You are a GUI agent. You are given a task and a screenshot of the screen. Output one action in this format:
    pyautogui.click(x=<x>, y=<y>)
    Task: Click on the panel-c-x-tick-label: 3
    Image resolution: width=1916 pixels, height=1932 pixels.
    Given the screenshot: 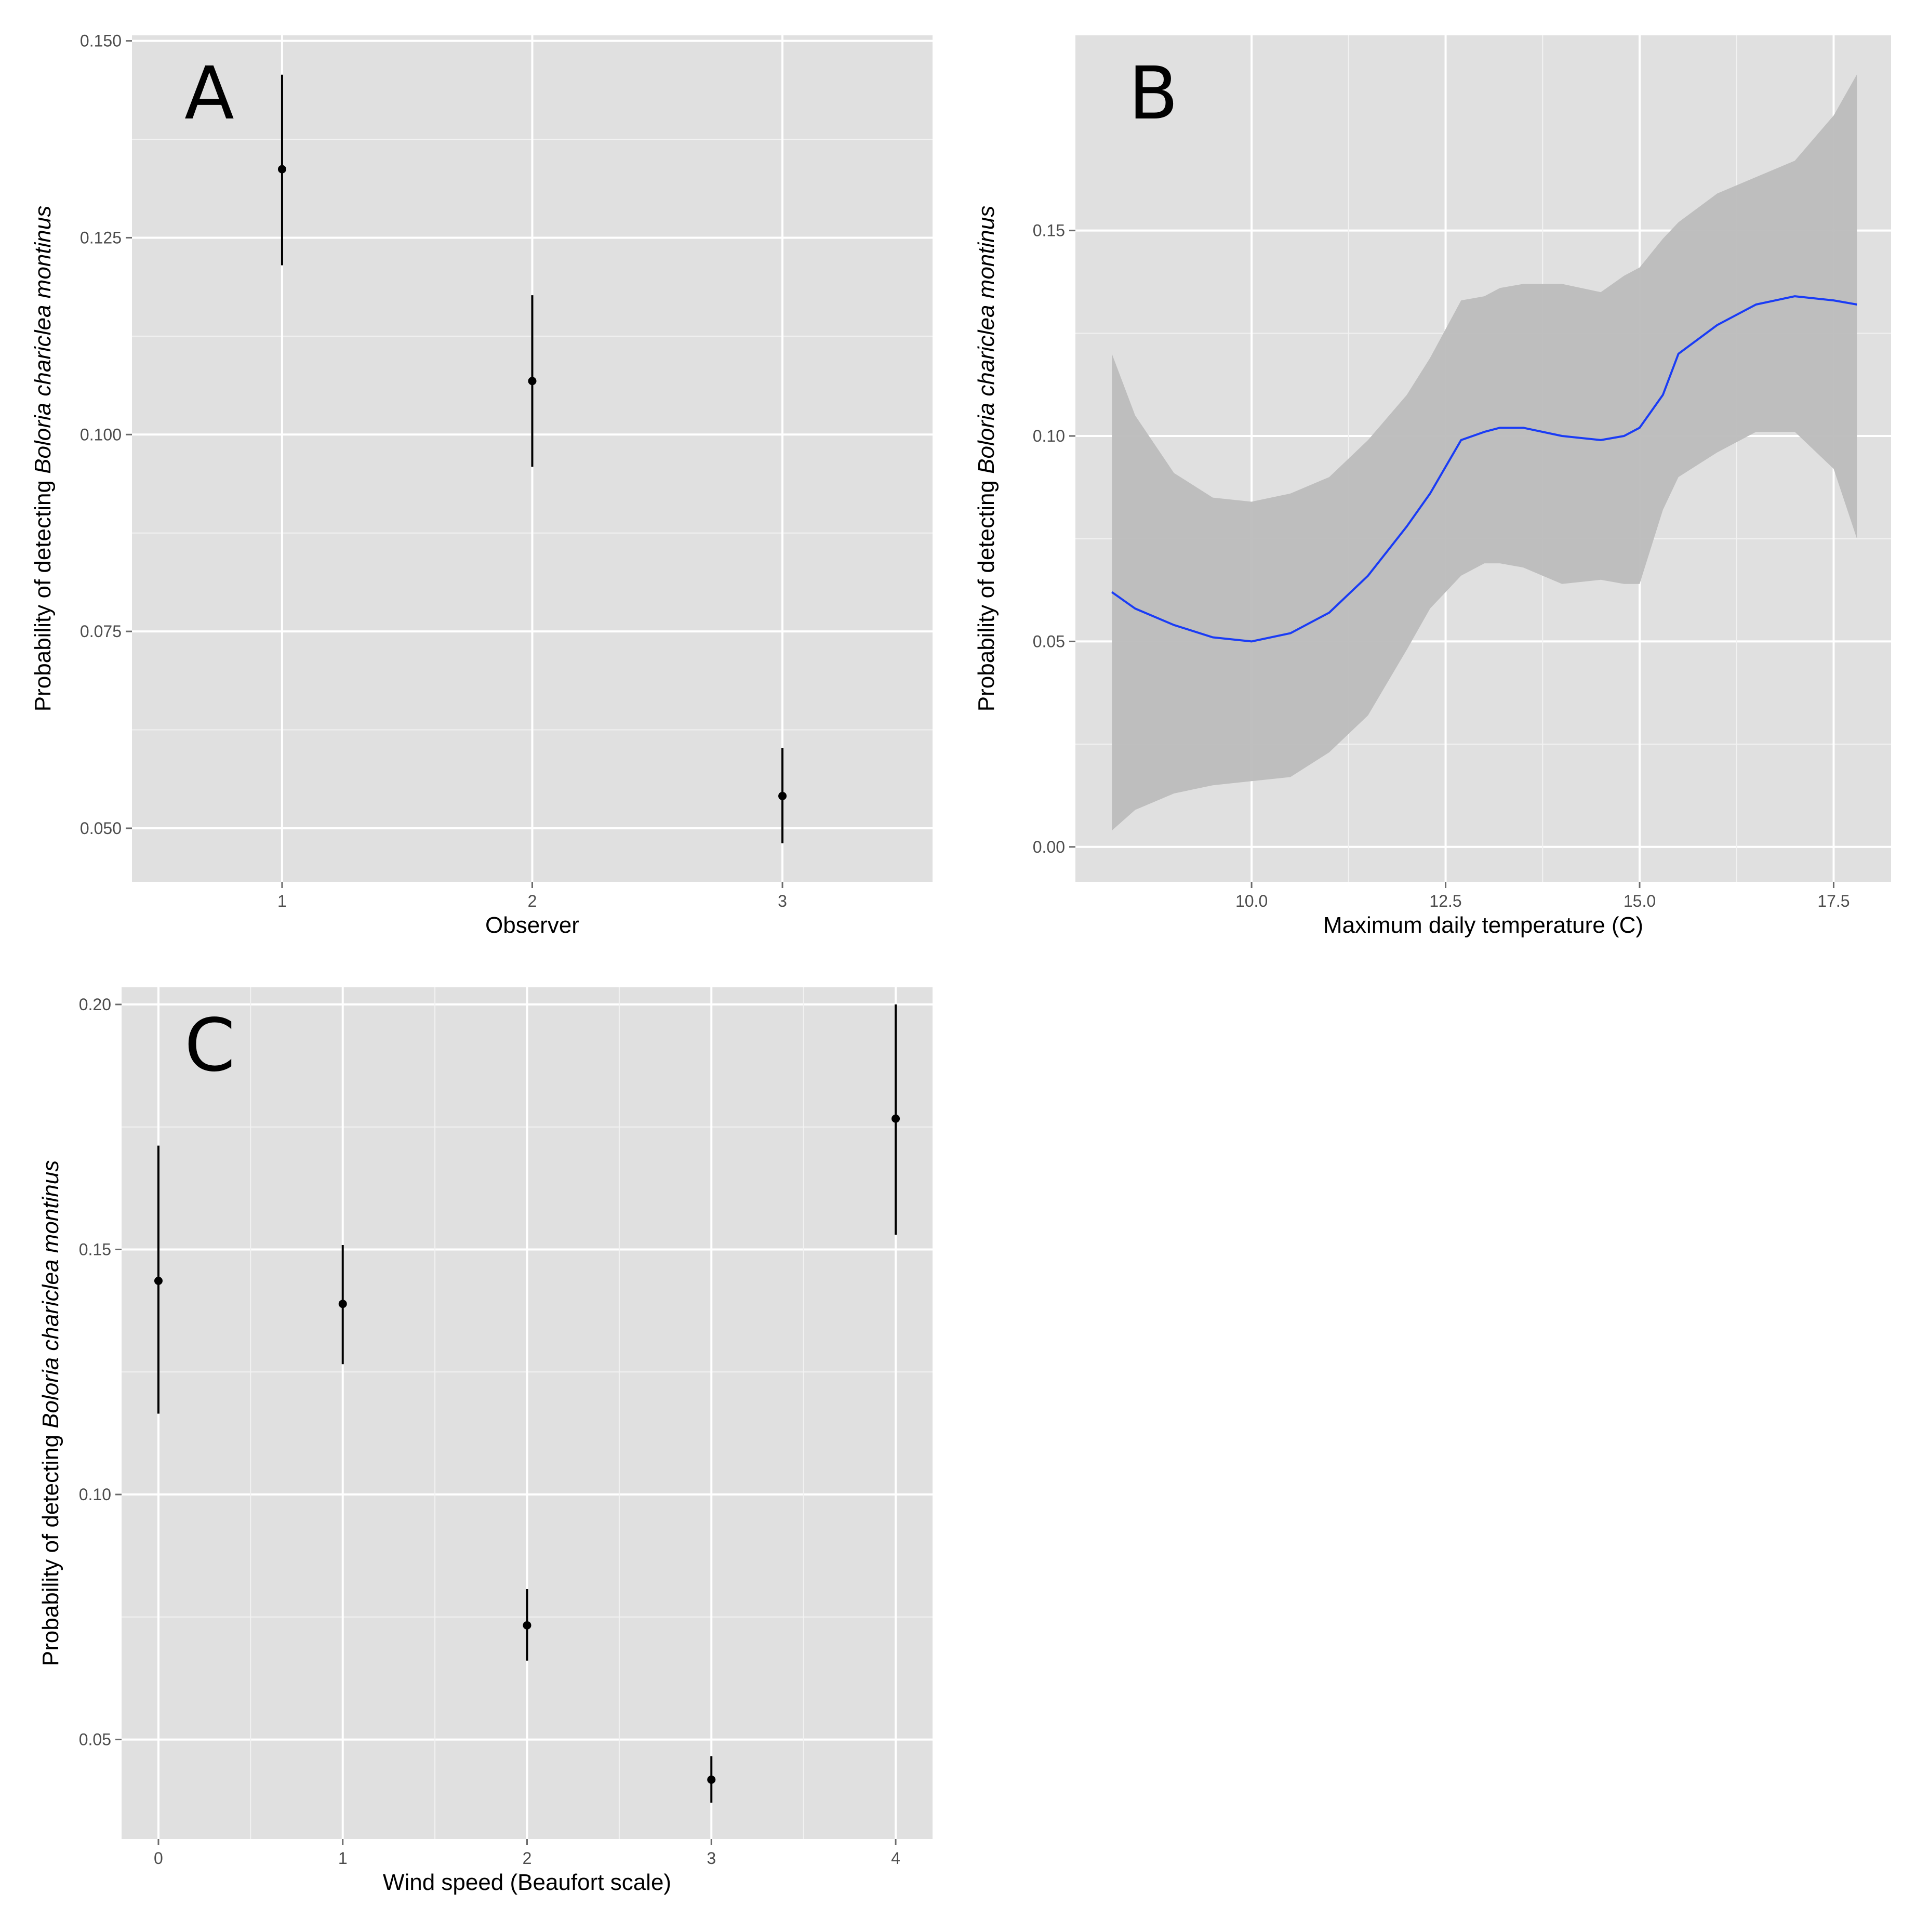 What is the action you would take?
    pyautogui.click(x=711, y=1859)
    